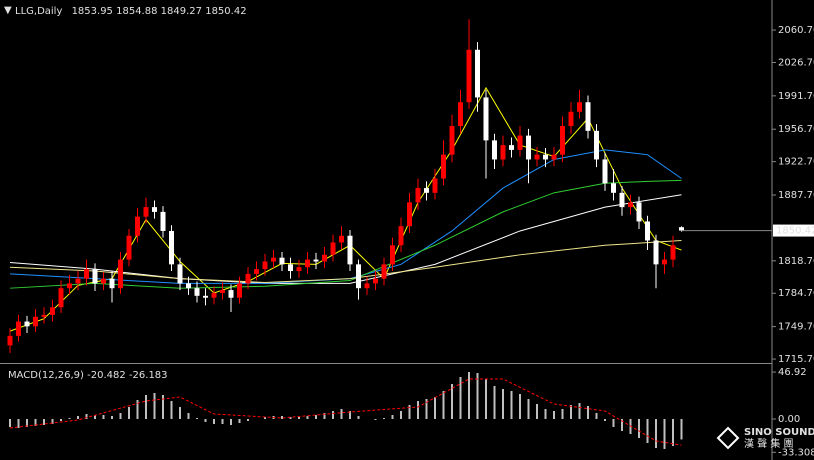 The height and width of the screenshot is (460, 814). What do you see at coordinates (148, 375) in the screenshot?
I see `signal-value: -26.183` at bounding box center [148, 375].